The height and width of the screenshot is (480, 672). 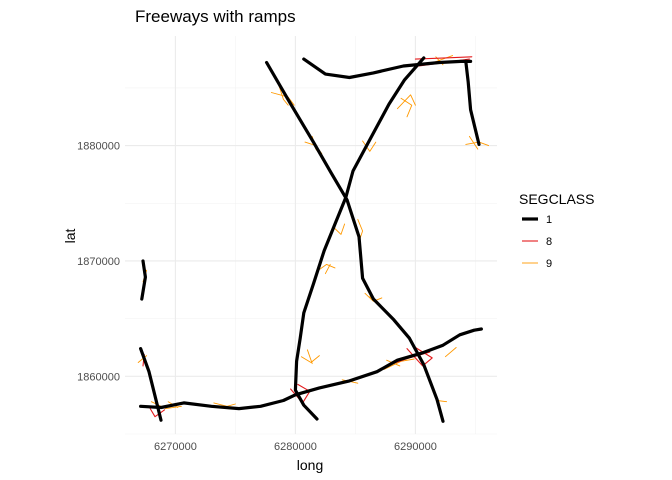 What do you see at coordinates (215, 16) in the screenshot?
I see `chart-title: Freeways with ramps` at bounding box center [215, 16].